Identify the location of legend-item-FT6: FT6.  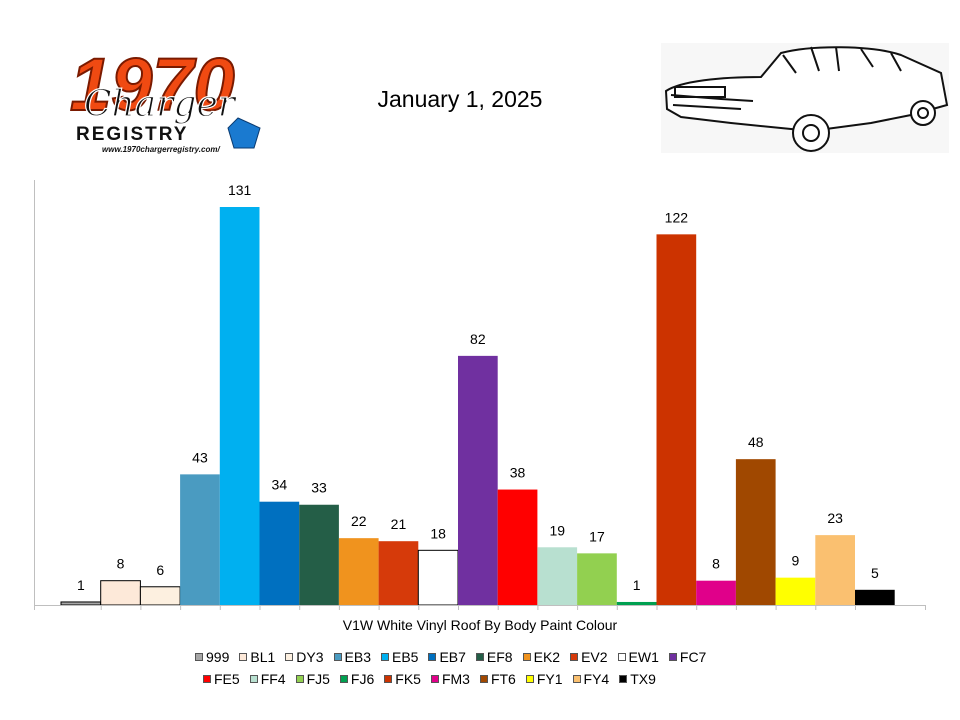
(497, 679).